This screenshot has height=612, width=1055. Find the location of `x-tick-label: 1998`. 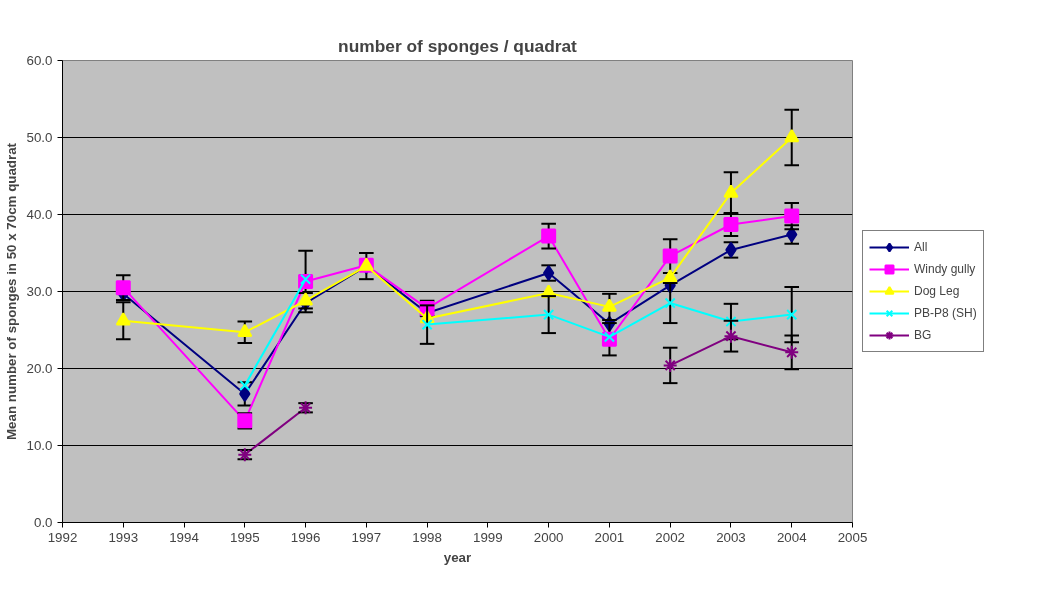

x-tick-label: 1998 is located at coordinates (427, 537).